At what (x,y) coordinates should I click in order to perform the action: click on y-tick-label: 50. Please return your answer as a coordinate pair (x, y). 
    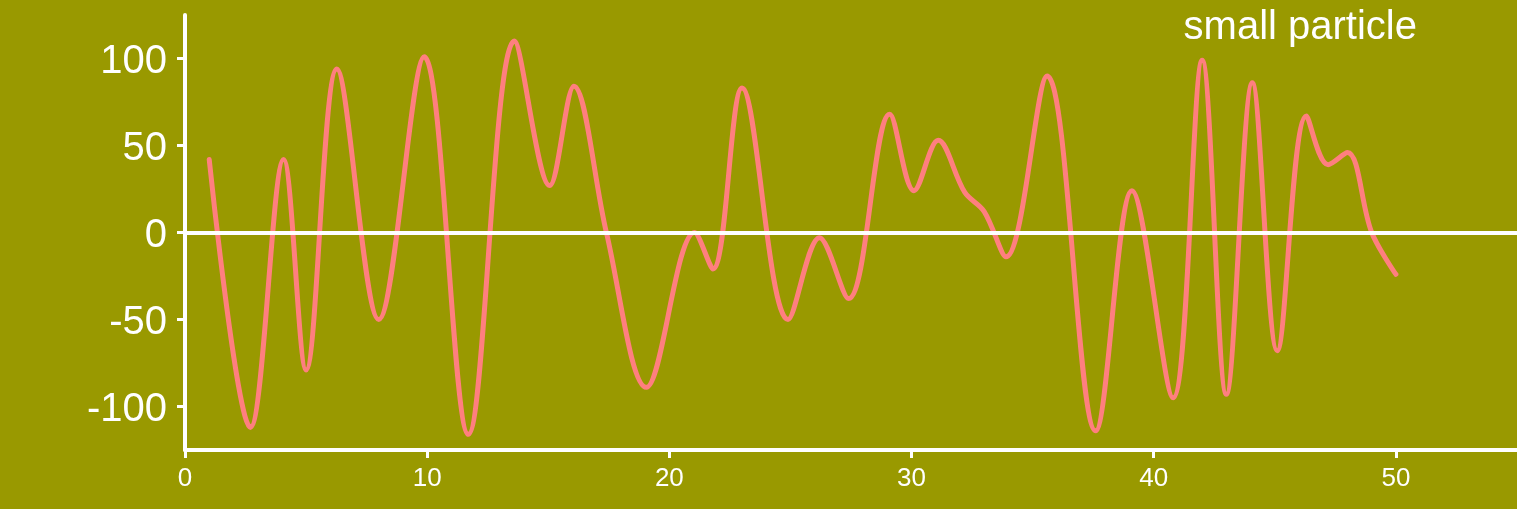
    Looking at the image, I should click on (144, 145).